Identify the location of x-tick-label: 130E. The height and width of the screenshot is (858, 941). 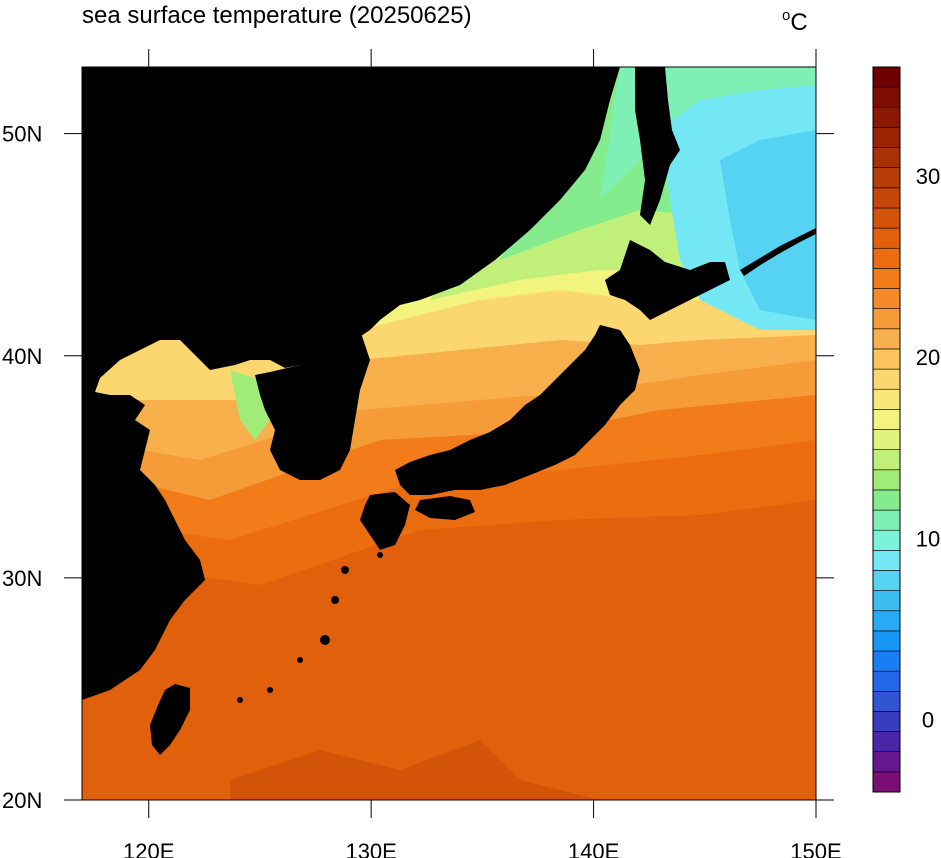
(370, 848).